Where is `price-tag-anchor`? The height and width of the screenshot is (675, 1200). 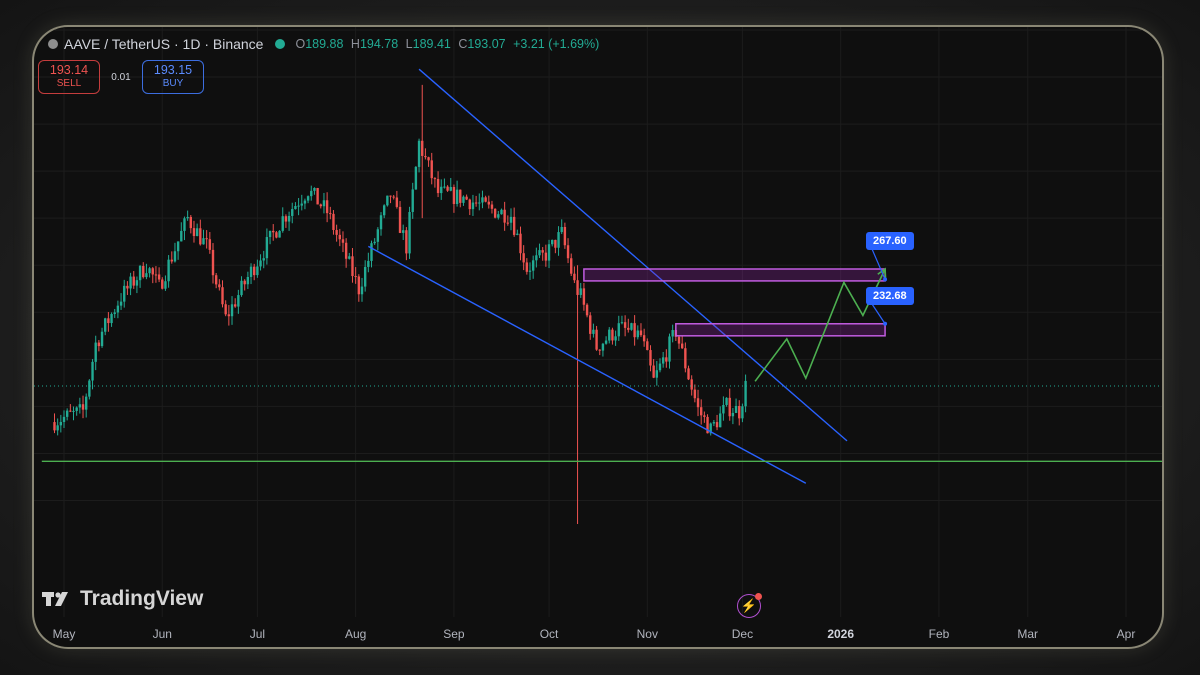 price-tag-anchor is located at coordinates (885, 323).